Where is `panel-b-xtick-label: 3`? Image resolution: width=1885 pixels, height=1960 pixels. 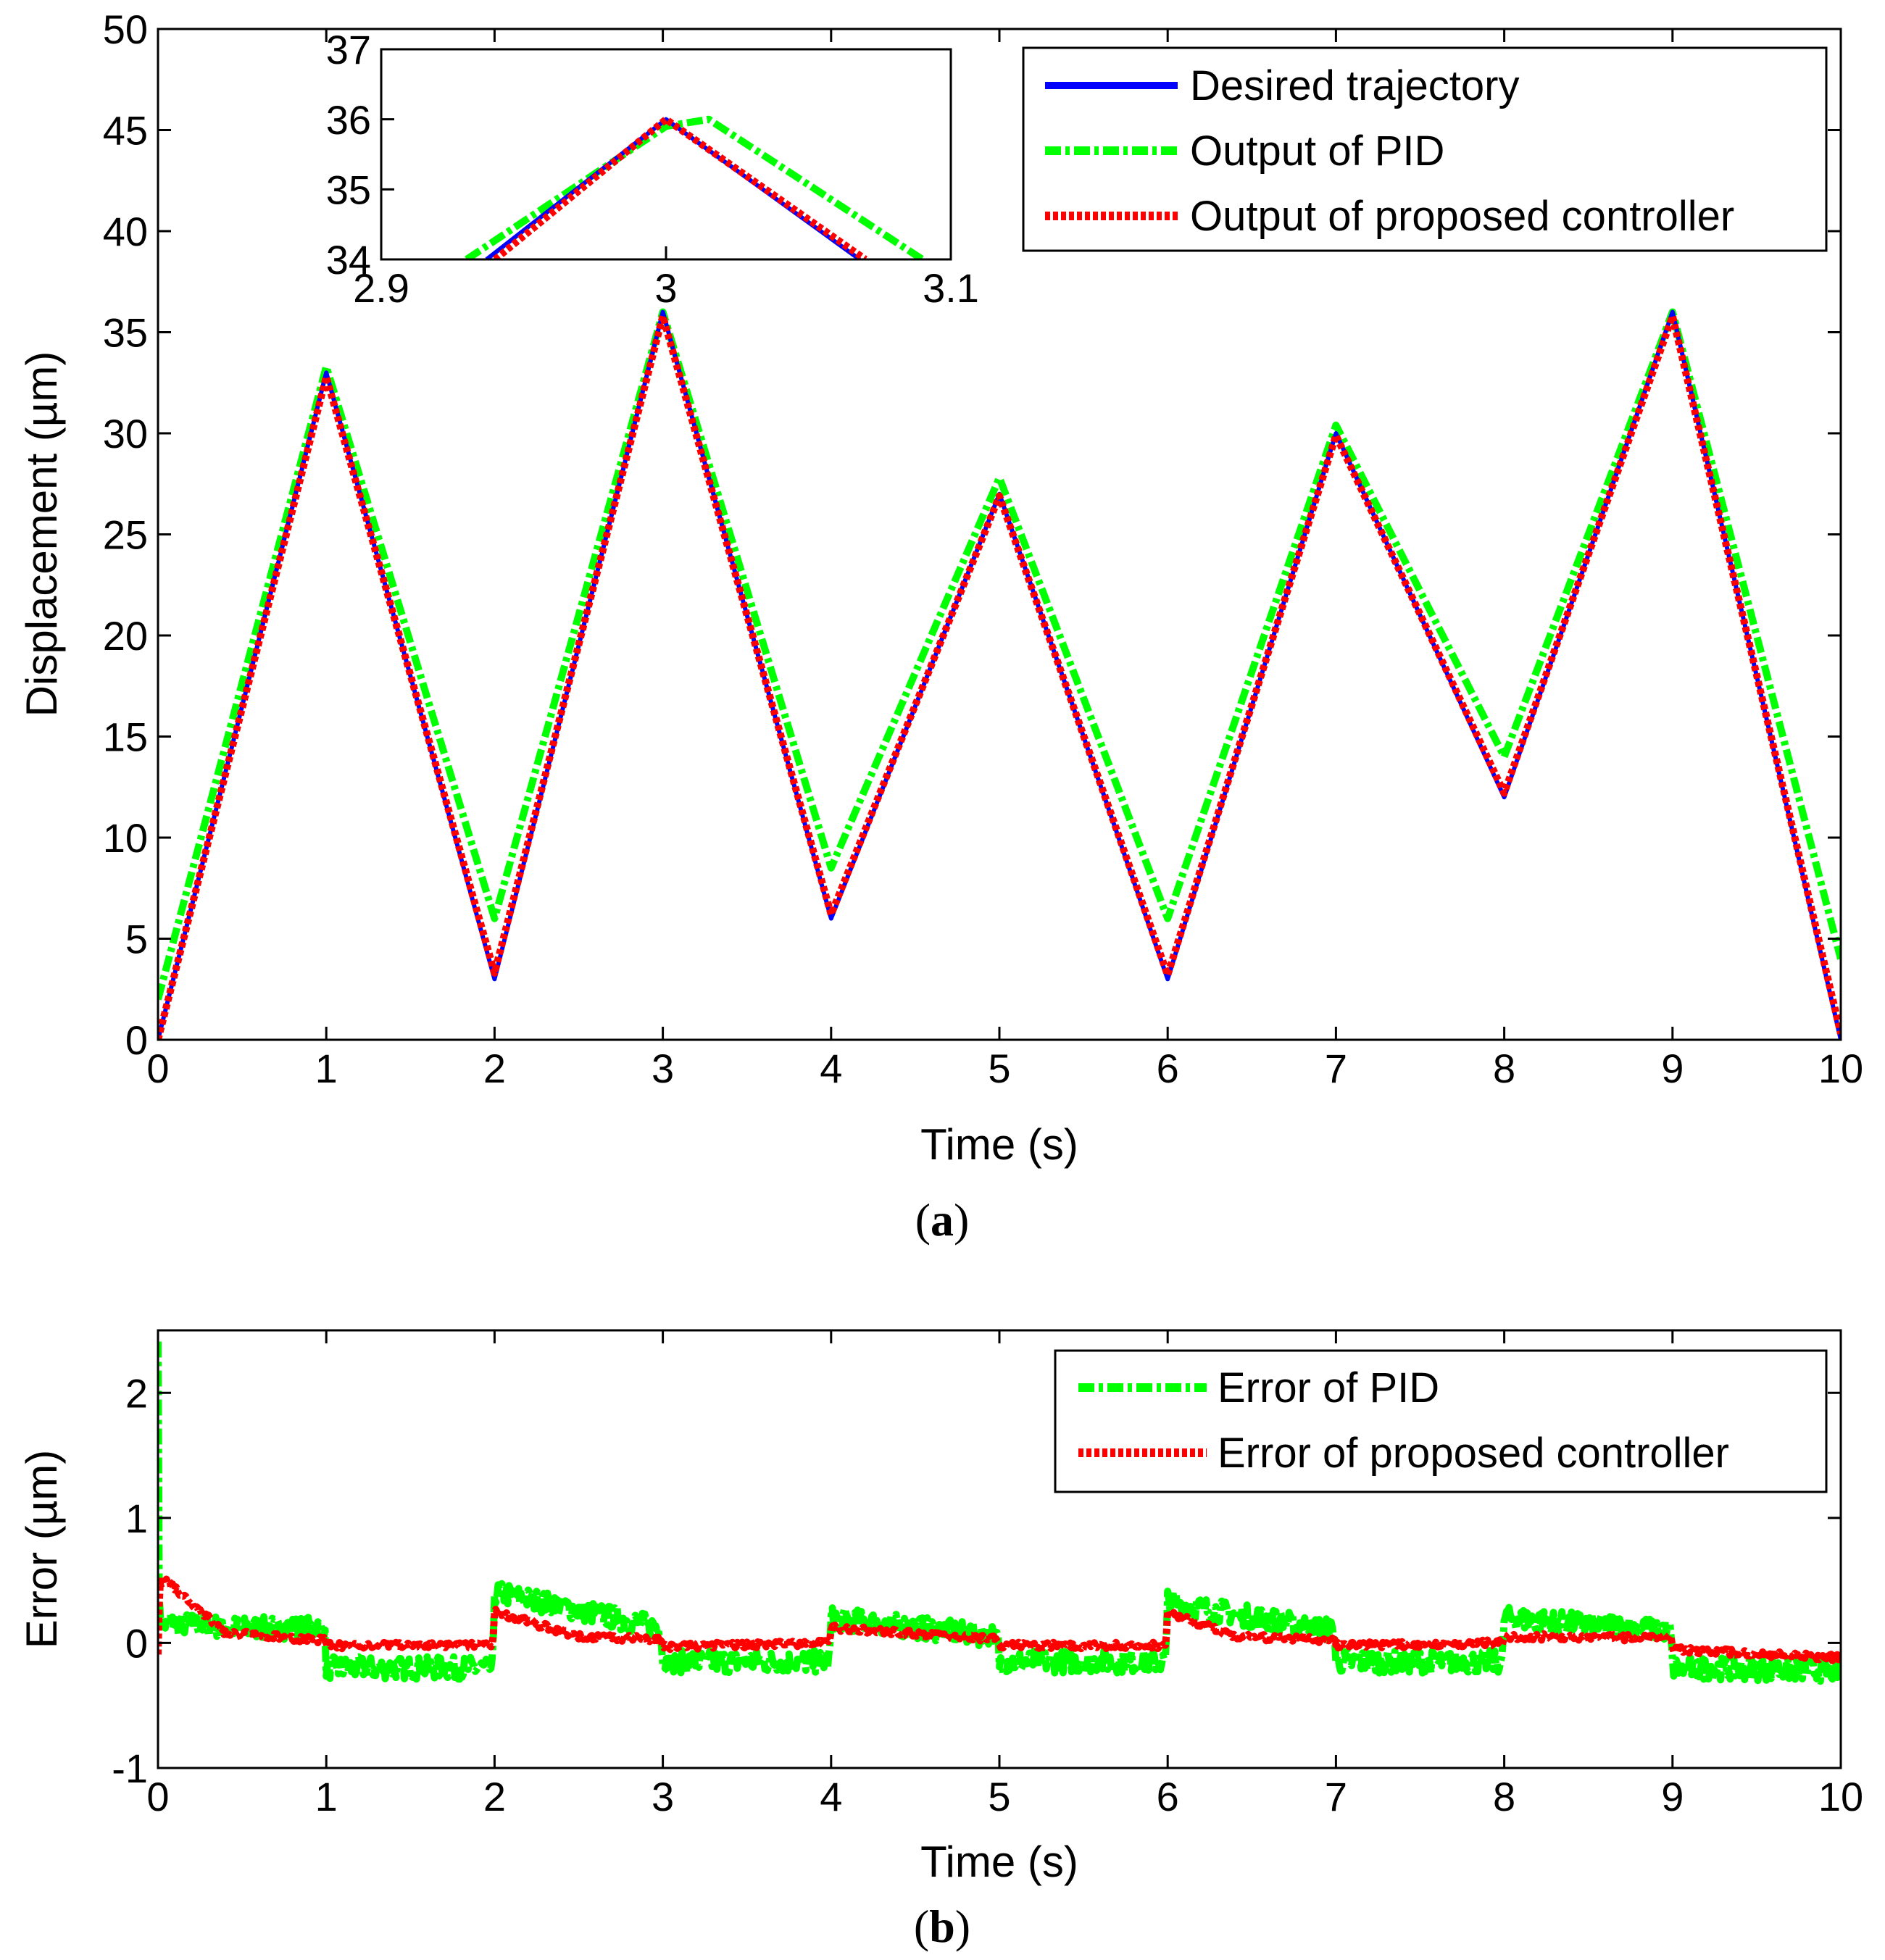
panel-b-xtick-label: 3 is located at coordinates (663, 1796).